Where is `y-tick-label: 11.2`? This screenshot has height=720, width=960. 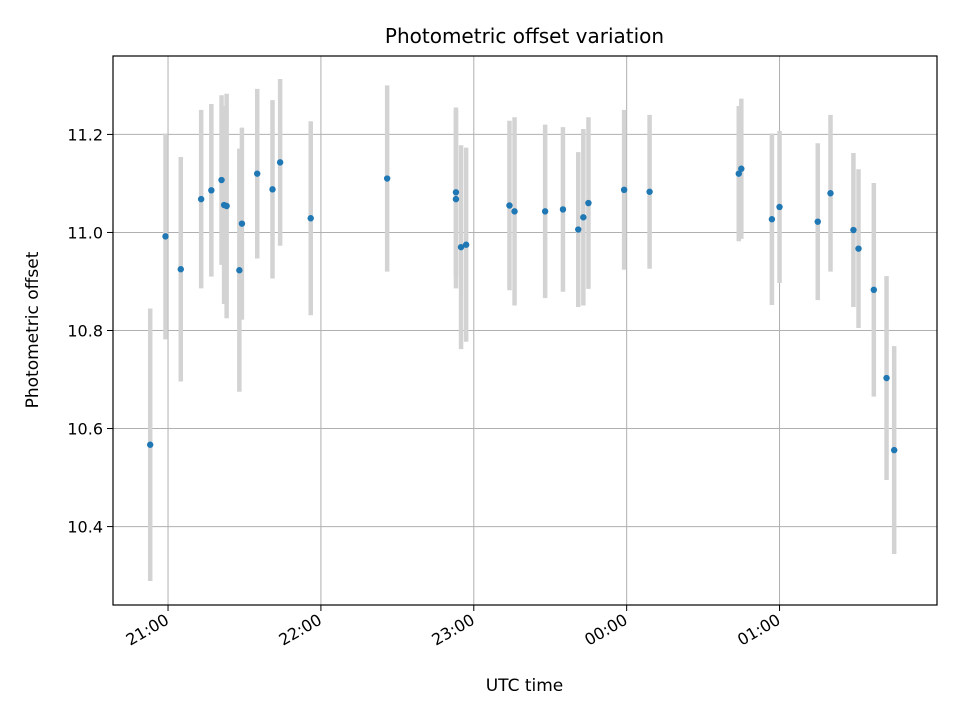
y-tick-label: 11.2 is located at coordinates (85, 134).